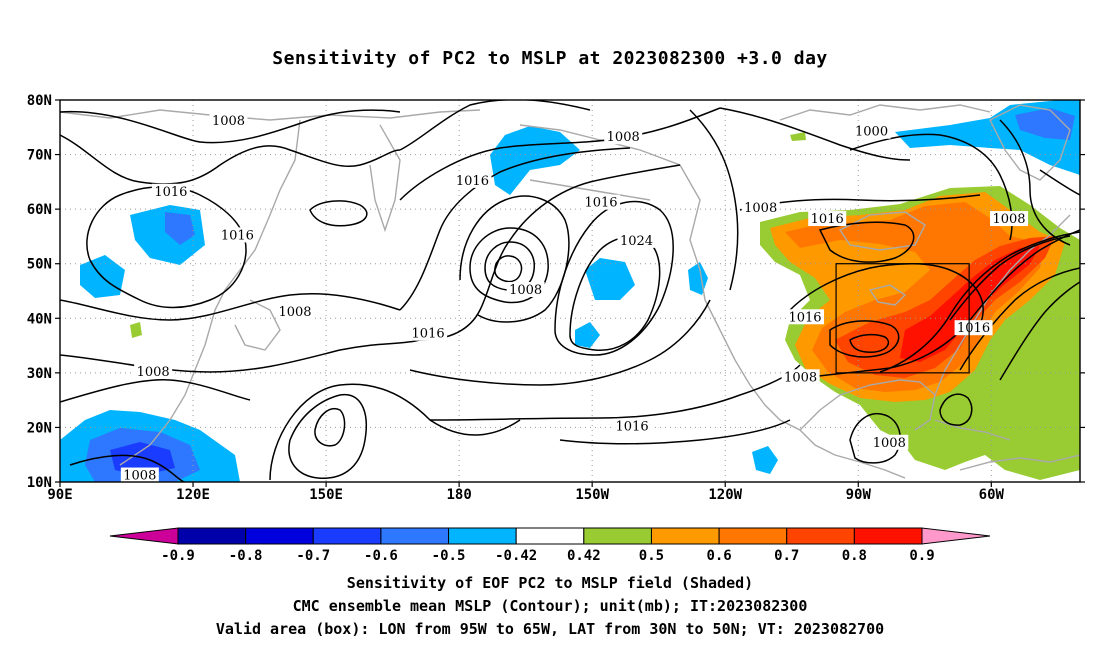 This screenshot has height=650, width=1100. I want to click on shade-blue-caribbean, so click(765, 460).